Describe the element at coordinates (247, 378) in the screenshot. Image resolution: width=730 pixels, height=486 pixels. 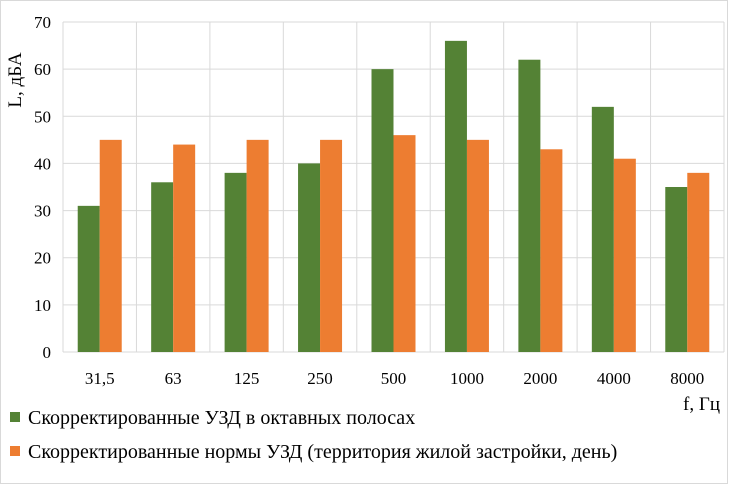
I see `x-tick-label: 125` at that location.